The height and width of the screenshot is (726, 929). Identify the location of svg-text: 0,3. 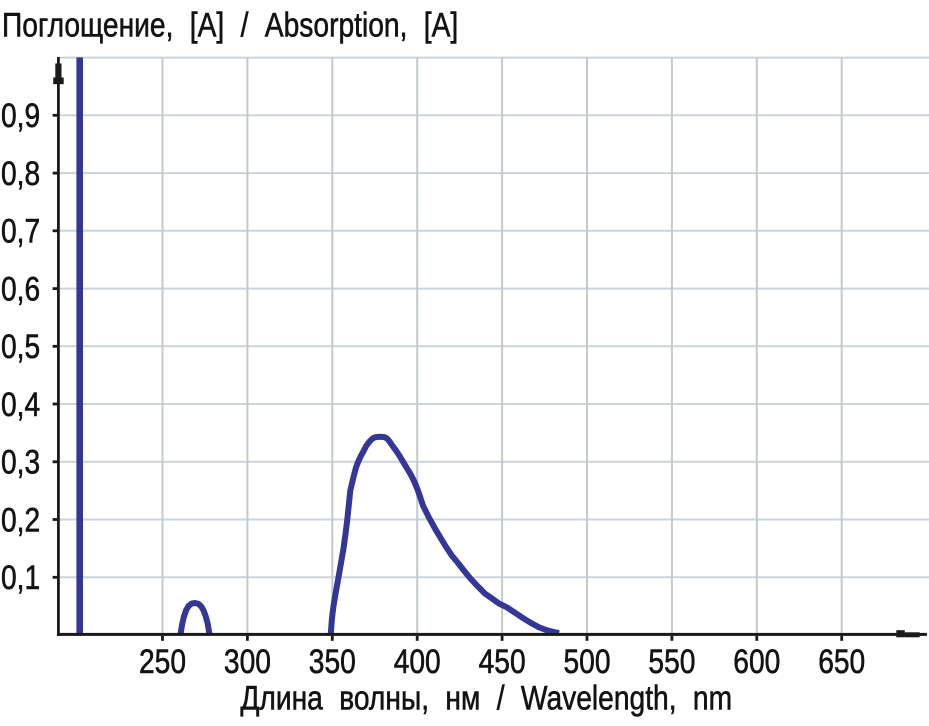
(20, 462).